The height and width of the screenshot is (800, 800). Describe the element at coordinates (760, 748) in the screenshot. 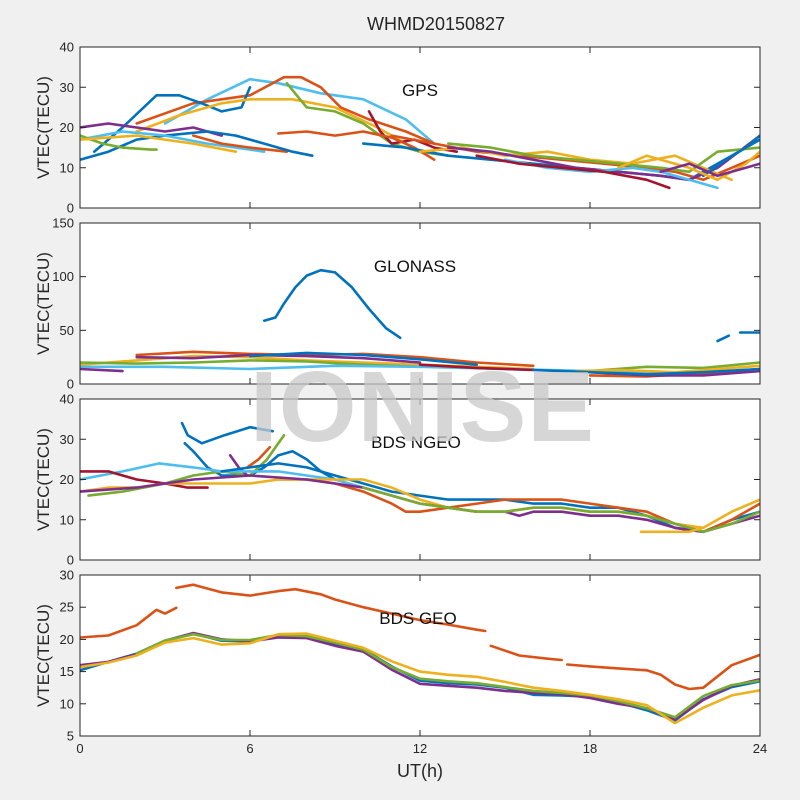

I see `x-tick-label: 24` at that location.